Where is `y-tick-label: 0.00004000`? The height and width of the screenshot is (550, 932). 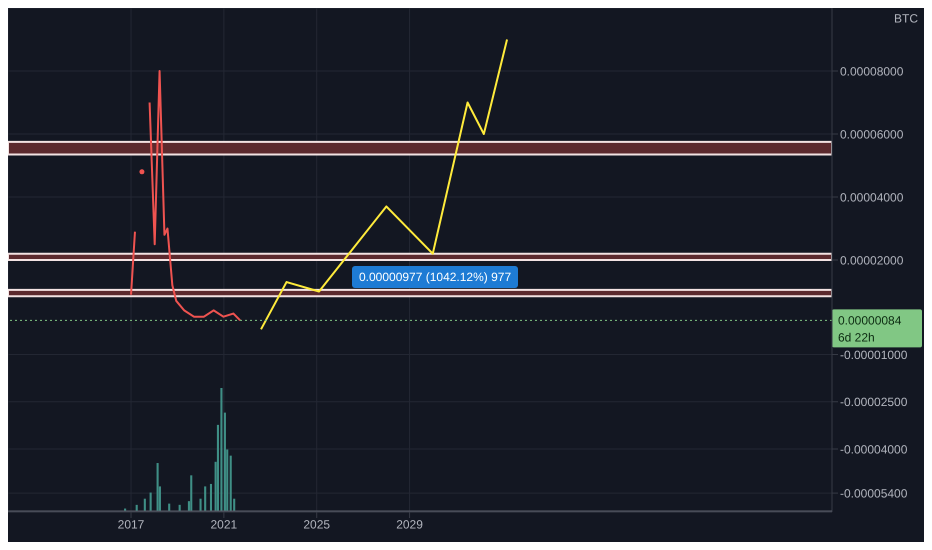
y-tick-label: 0.00004000 is located at coordinates (872, 197).